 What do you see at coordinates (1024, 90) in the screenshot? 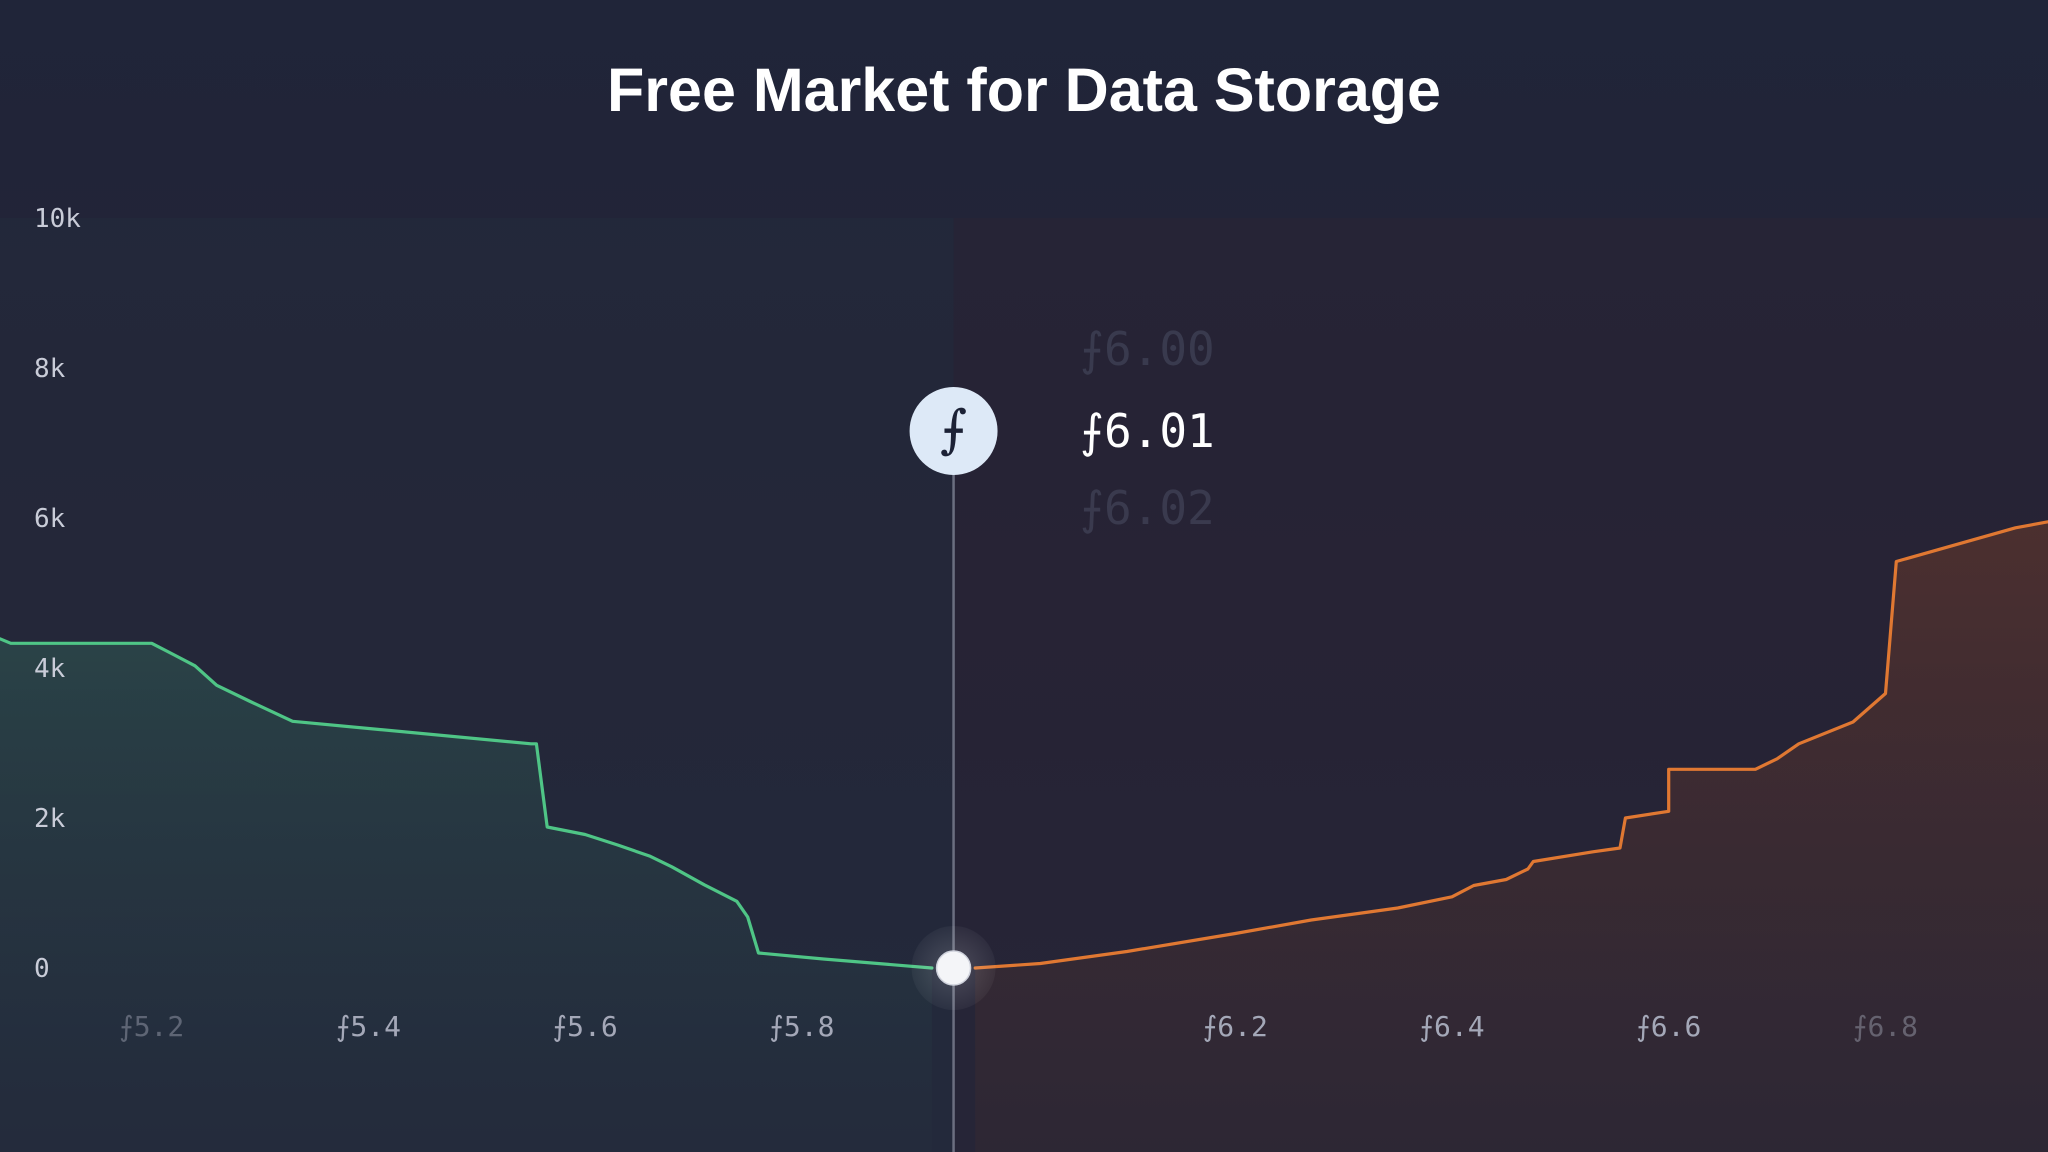
I see `chart-title: Free Market for Data Storage` at bounding box center [1024, 90].